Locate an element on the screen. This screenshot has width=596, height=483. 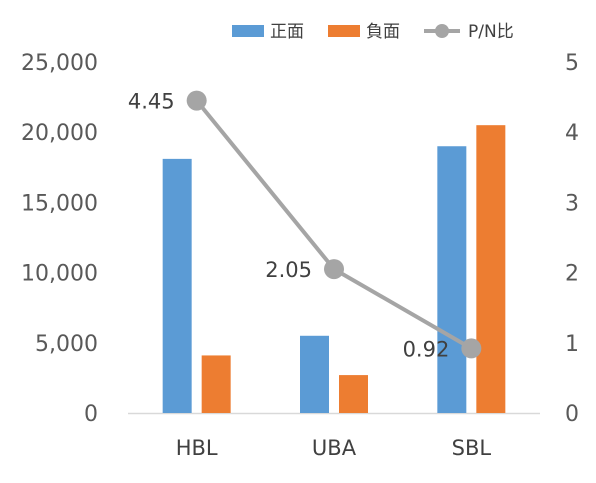
legend-marker is located at coordinates (442, 31).